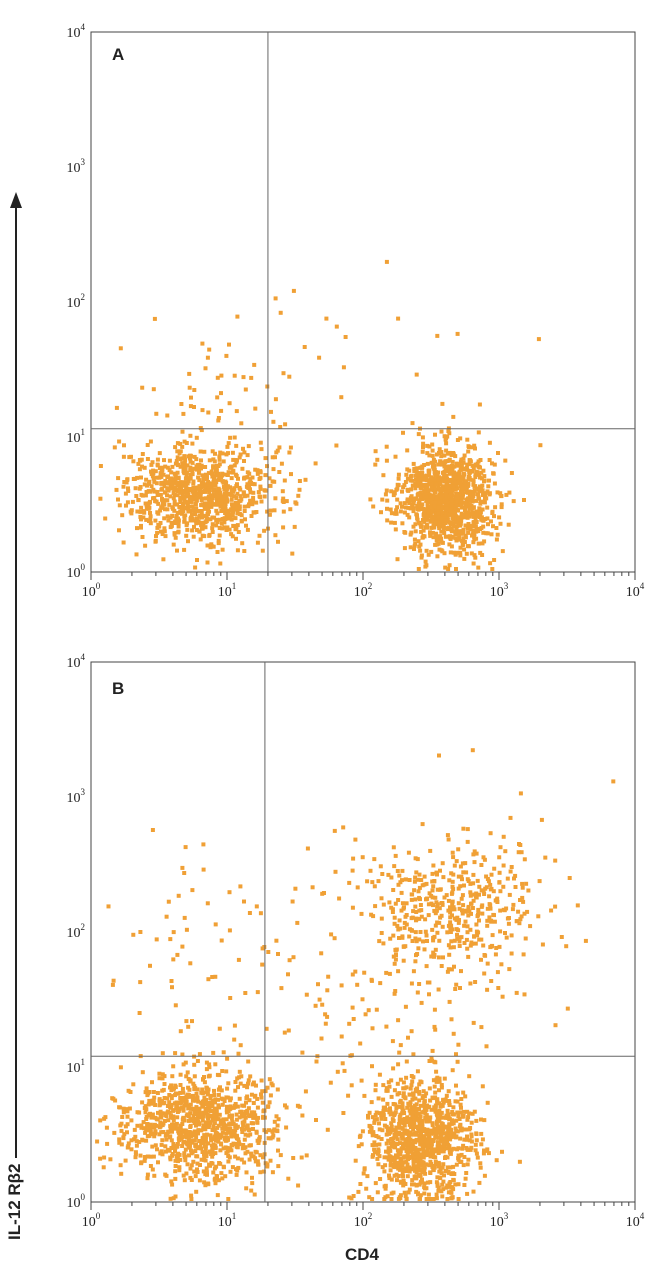  What do you see at coordinates (363, 590) in the screenshot?
I see `x-tick-label: 102` at bounding box center [363, 590].